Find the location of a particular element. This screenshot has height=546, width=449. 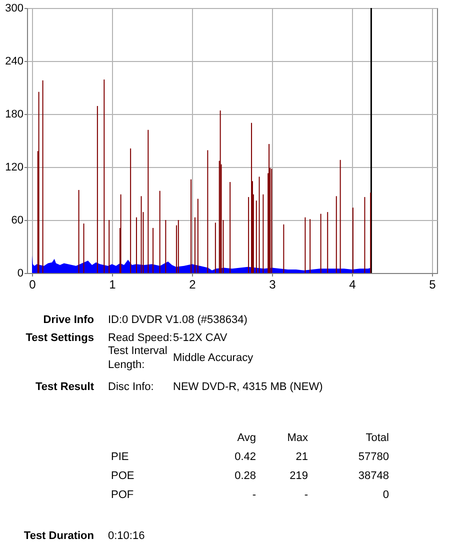

y-tick-label: 120 is located at coordinates (14, 168).